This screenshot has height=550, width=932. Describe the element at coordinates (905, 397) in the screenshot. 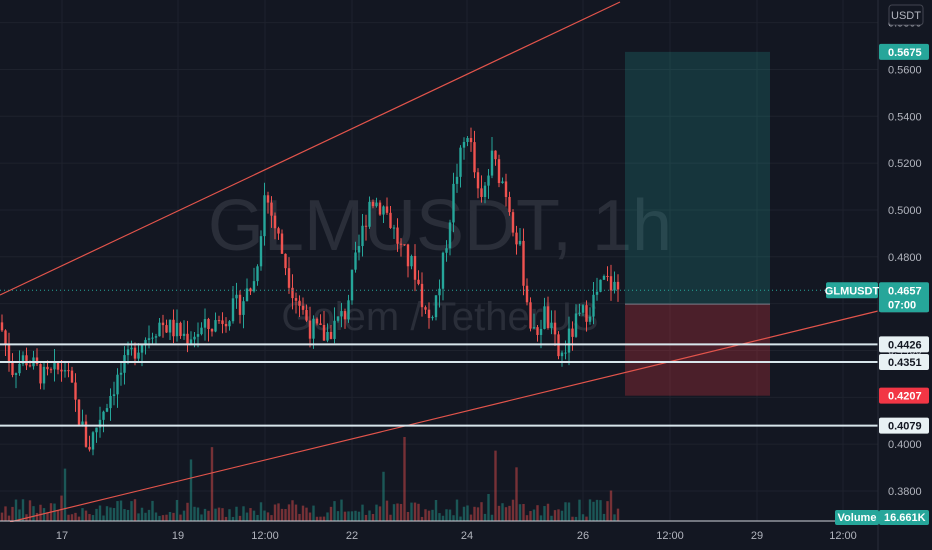

I see `stop-price-tag: 0.4207` at that location.